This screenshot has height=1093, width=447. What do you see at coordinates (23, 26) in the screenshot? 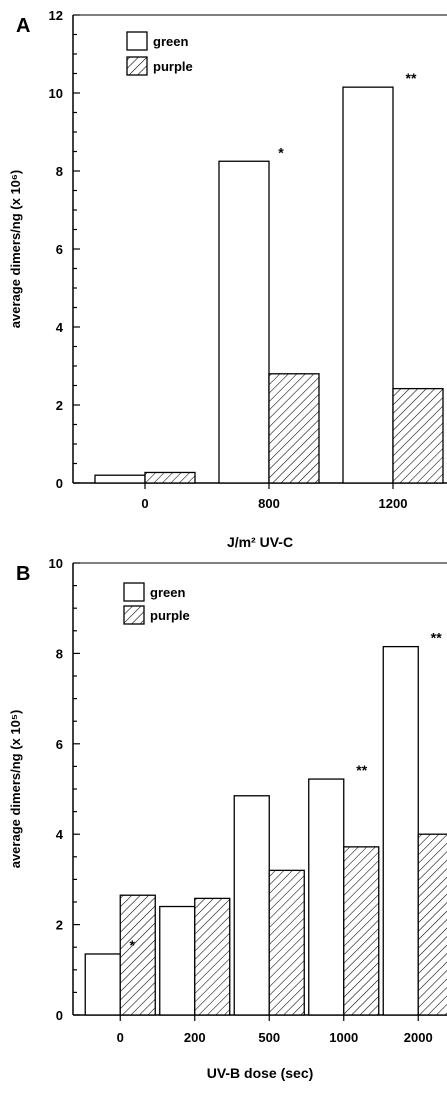
I see `panel-label: A` at bounding box center [23, 26].